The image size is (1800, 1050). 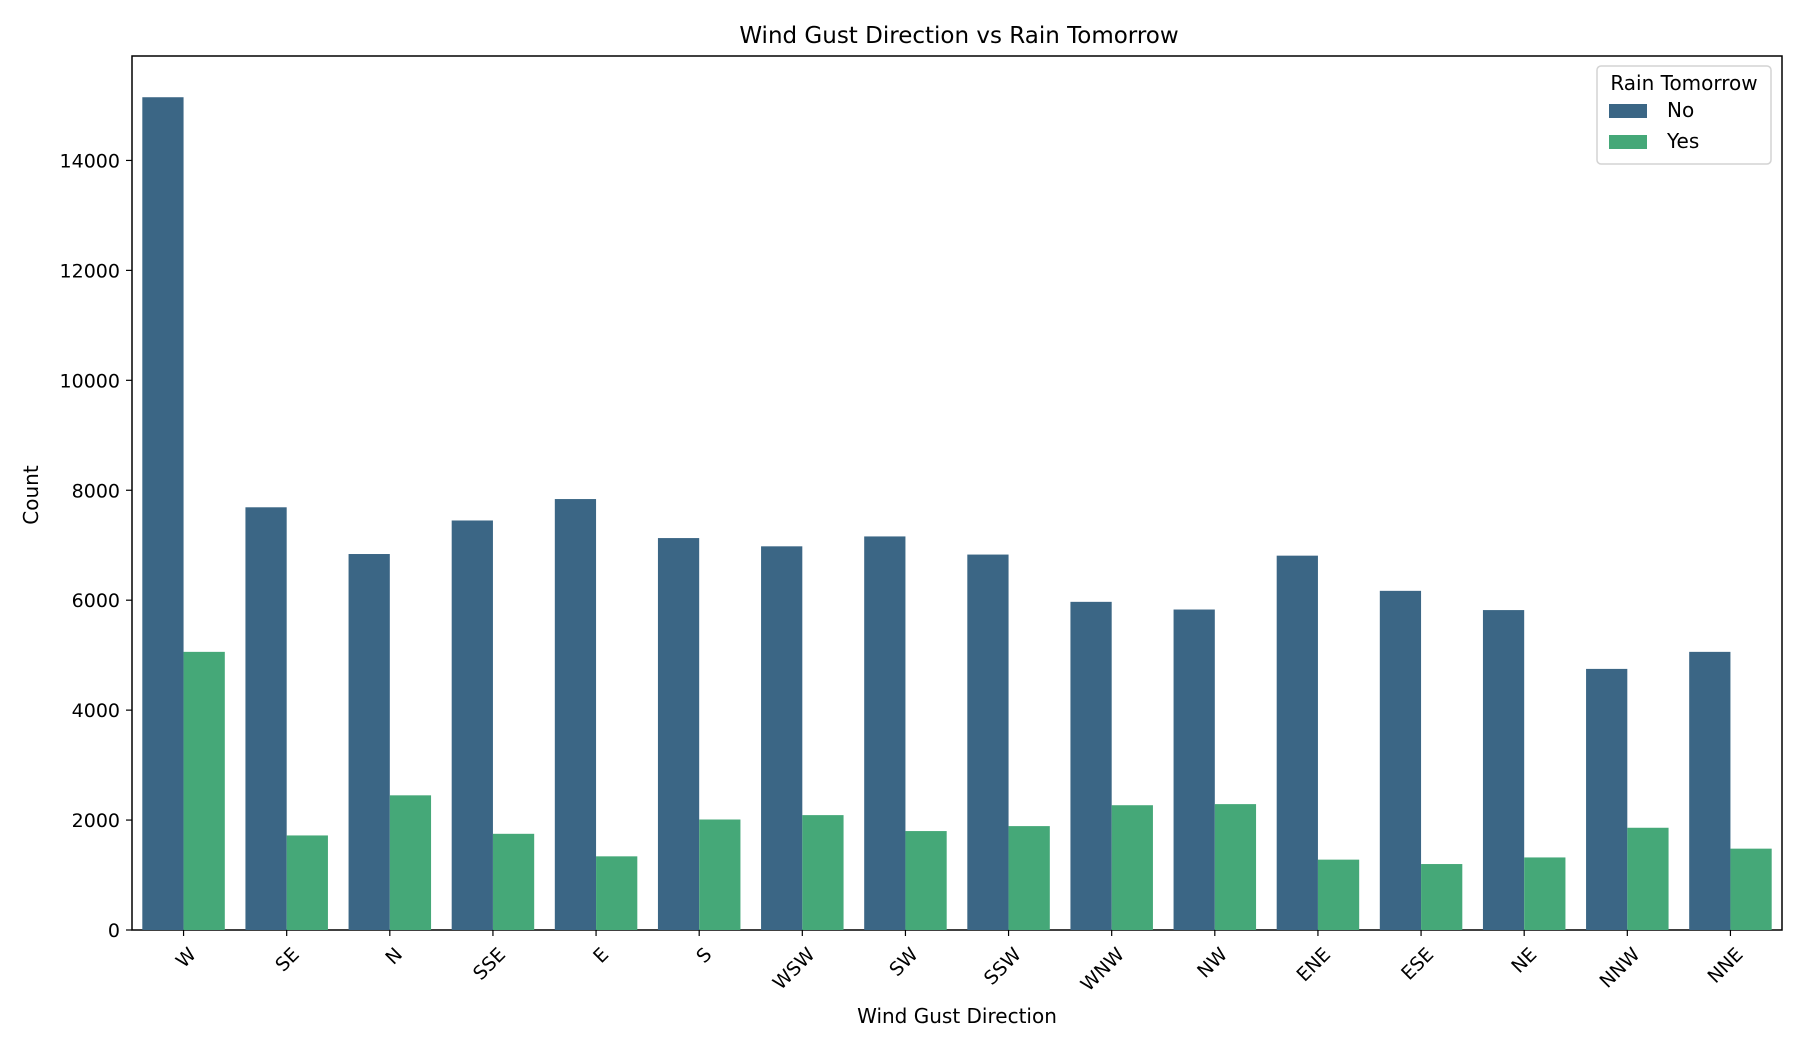 I want to click on bar-no-n, so click(x=369, y=742).